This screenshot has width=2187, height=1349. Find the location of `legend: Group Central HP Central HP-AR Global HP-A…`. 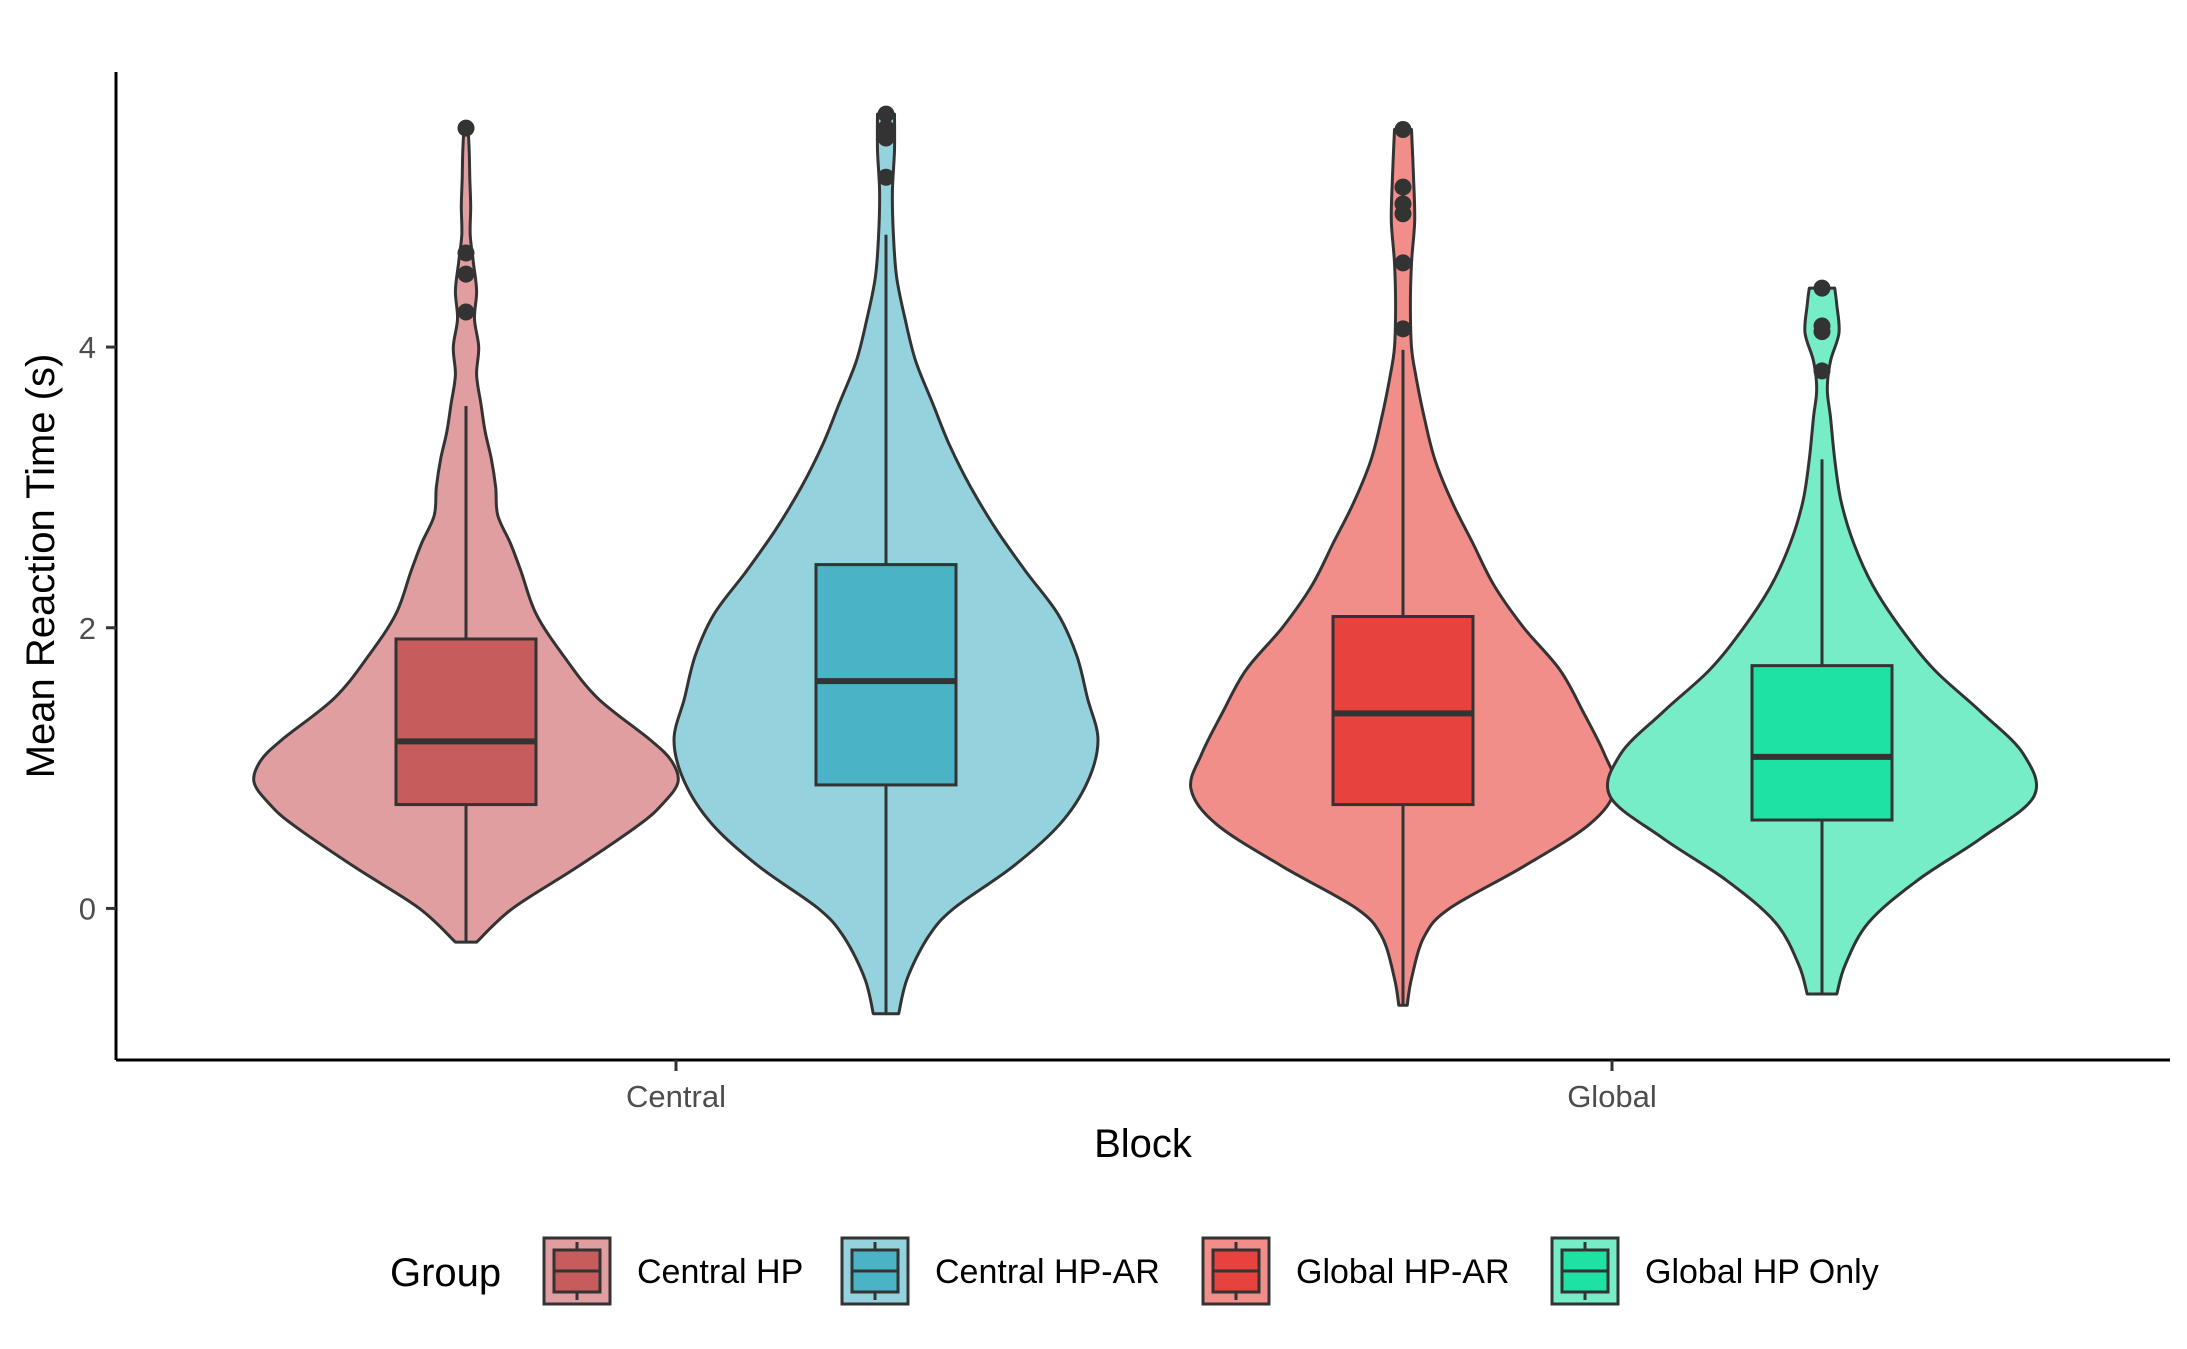

legend: Group Central HP Central HP-AR Global HP-A… is located at coordinates (1134, 1271).